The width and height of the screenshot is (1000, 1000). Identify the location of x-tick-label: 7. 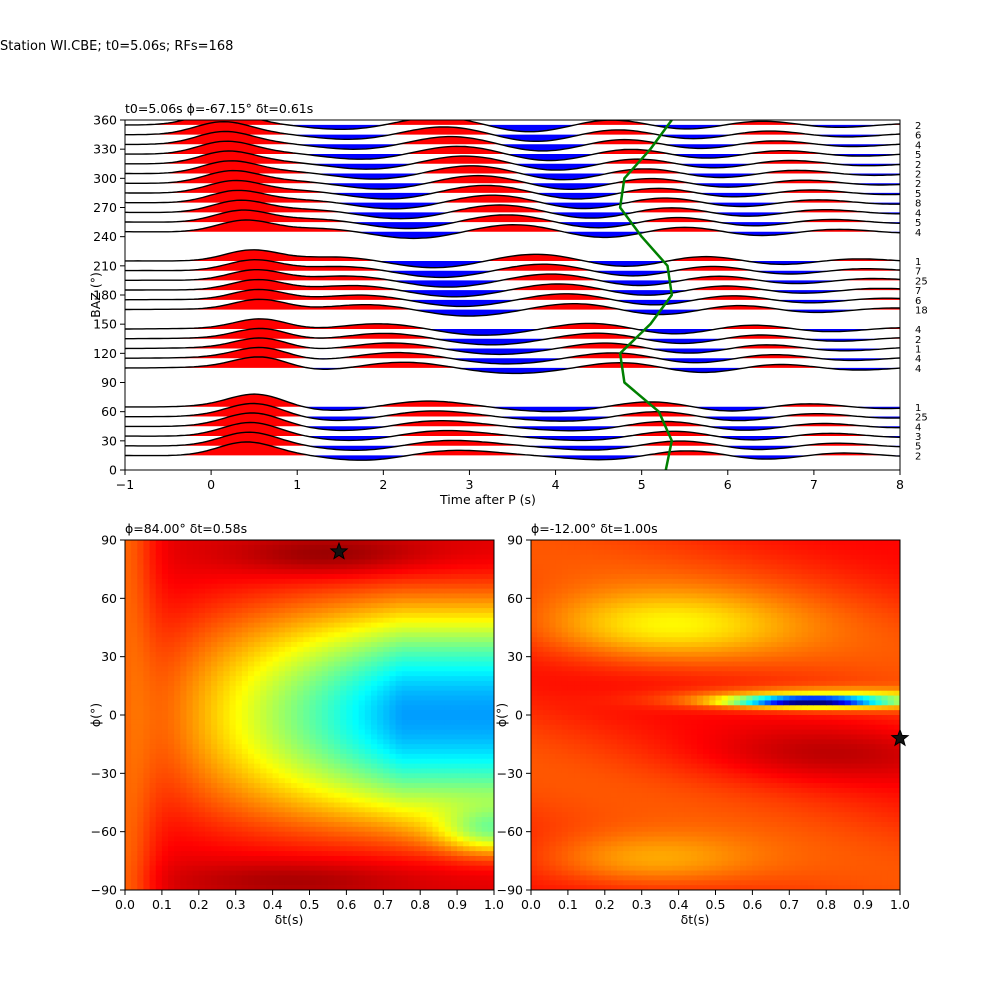
(814, 484).